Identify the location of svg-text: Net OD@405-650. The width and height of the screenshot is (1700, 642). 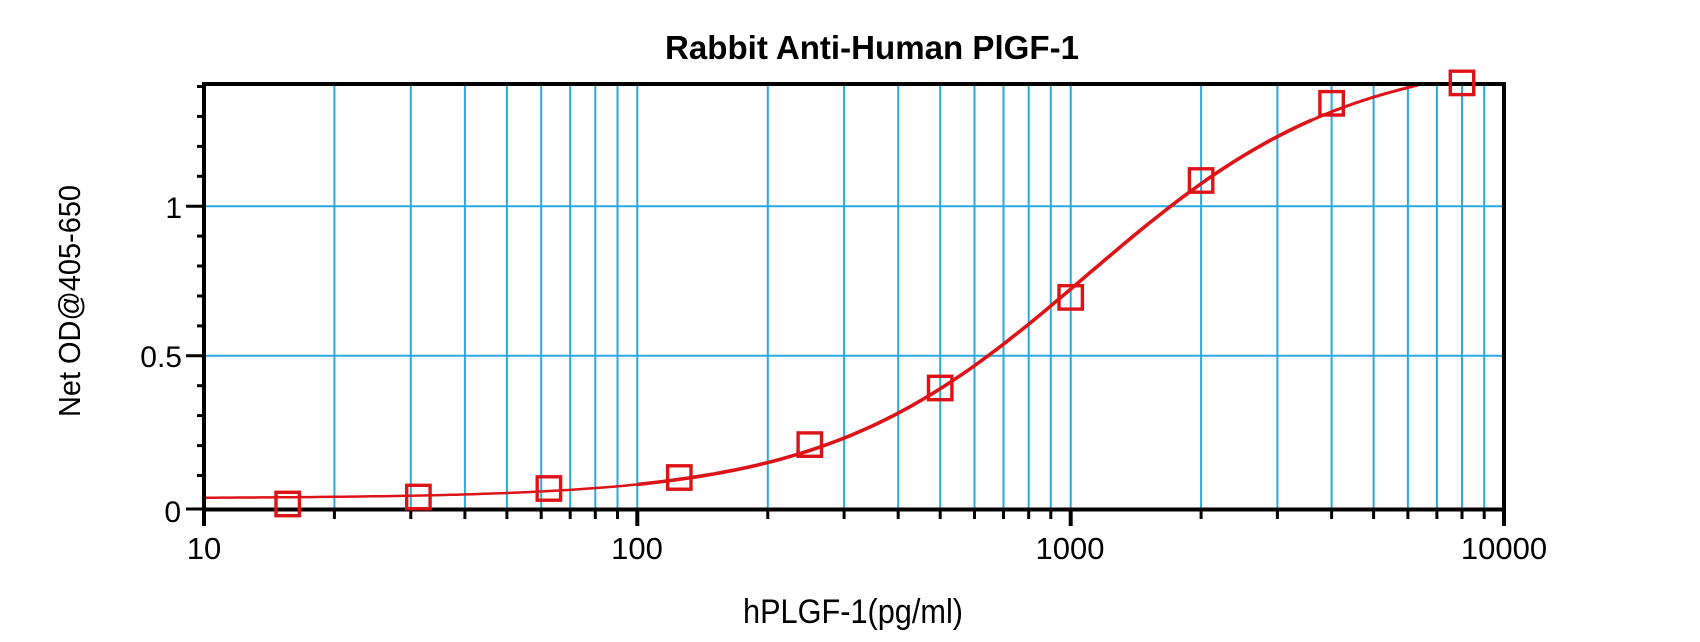
(69, 301).